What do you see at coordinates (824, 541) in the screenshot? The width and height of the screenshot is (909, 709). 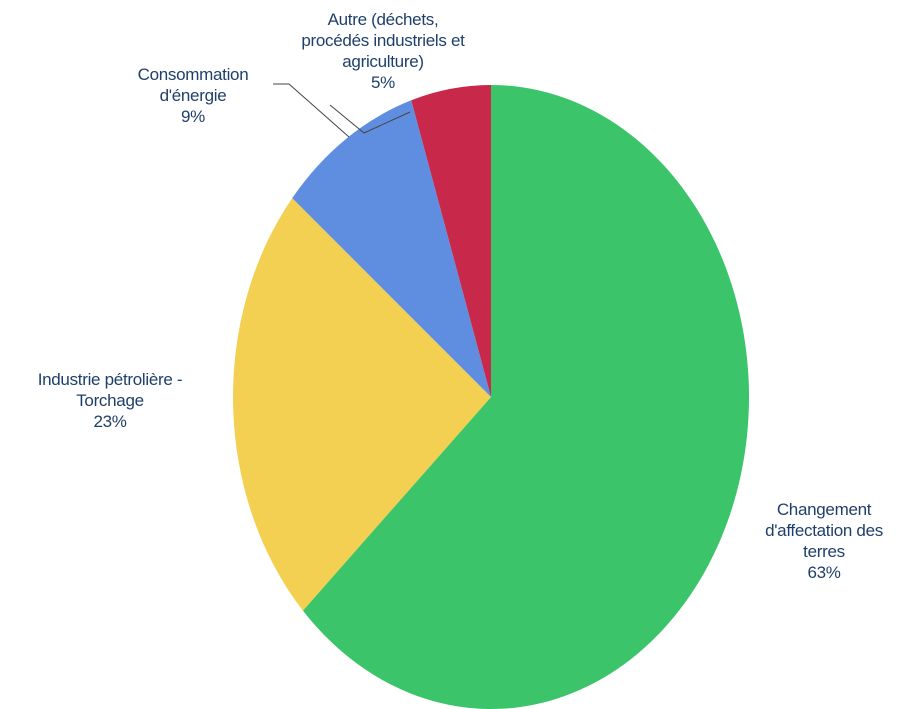 I see `slice-label-changement: Changement d'affectation des terres 63%` at bounding box center [824, 541].